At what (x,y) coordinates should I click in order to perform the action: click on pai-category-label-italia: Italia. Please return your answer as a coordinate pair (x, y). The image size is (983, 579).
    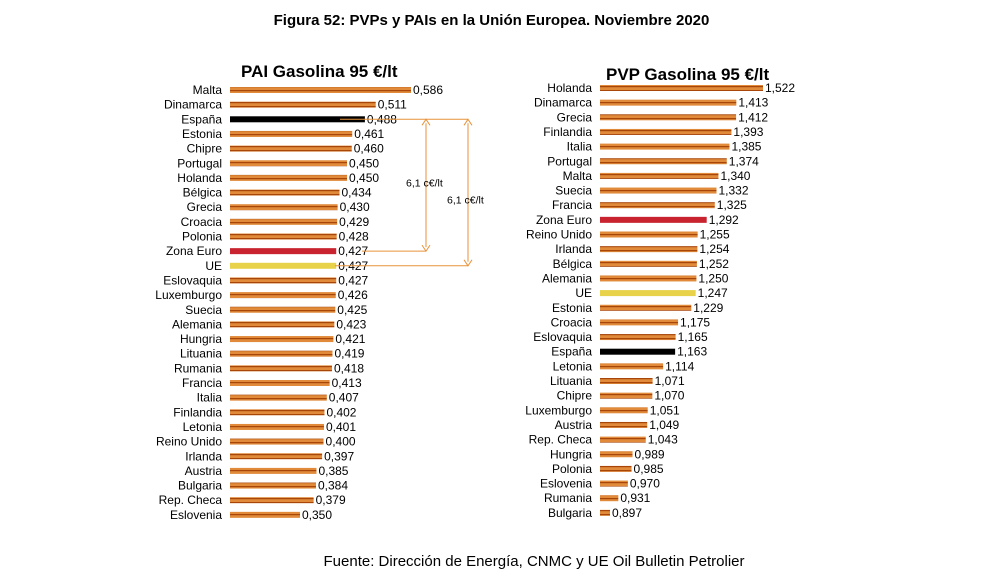
    Looking at the image, I should click on (210, 398).